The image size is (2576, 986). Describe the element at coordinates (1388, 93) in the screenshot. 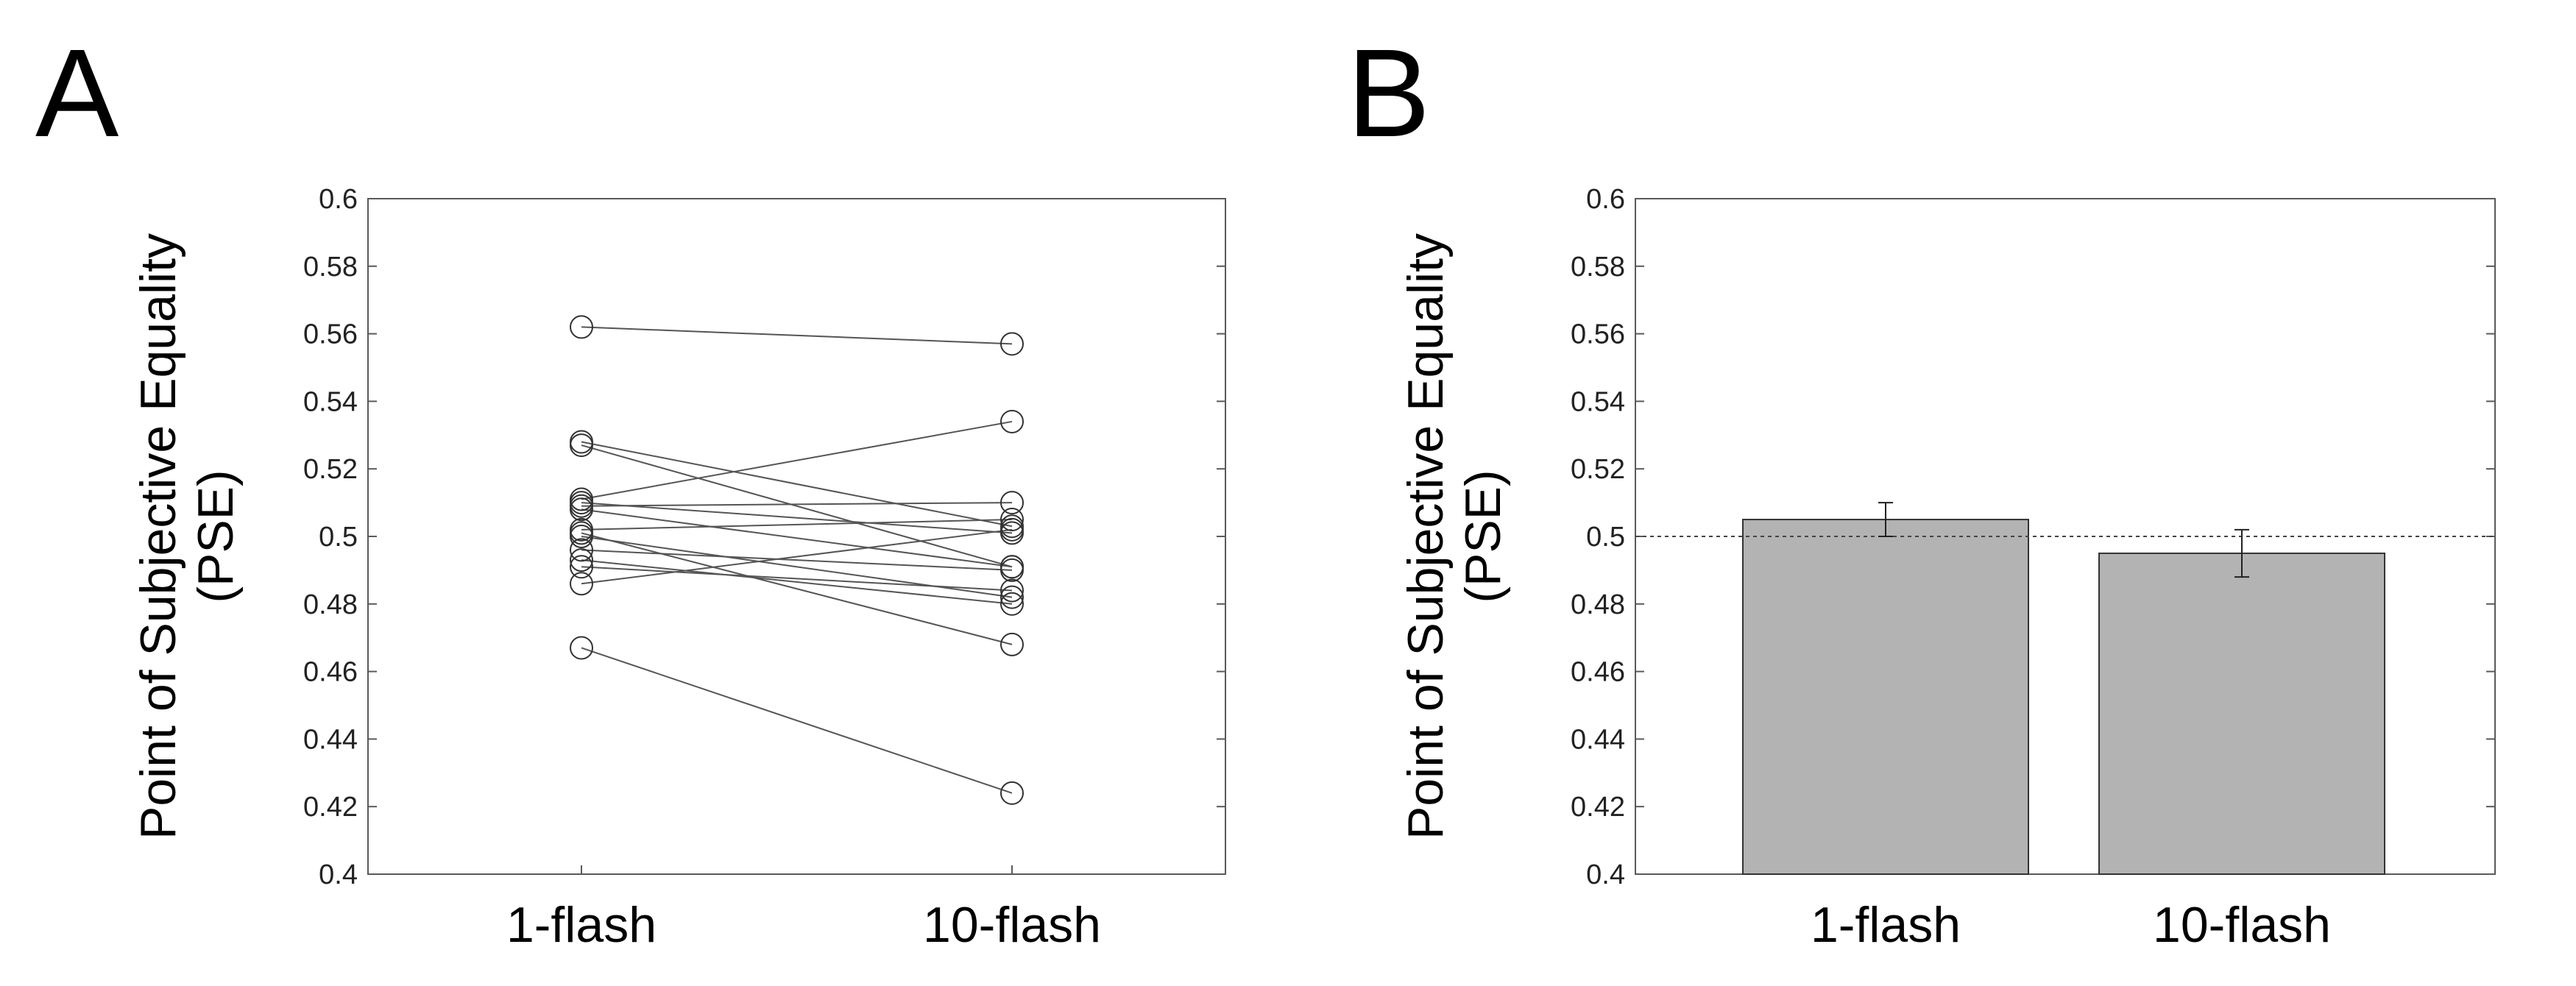

I see `panel-b-letter: B` at that location.